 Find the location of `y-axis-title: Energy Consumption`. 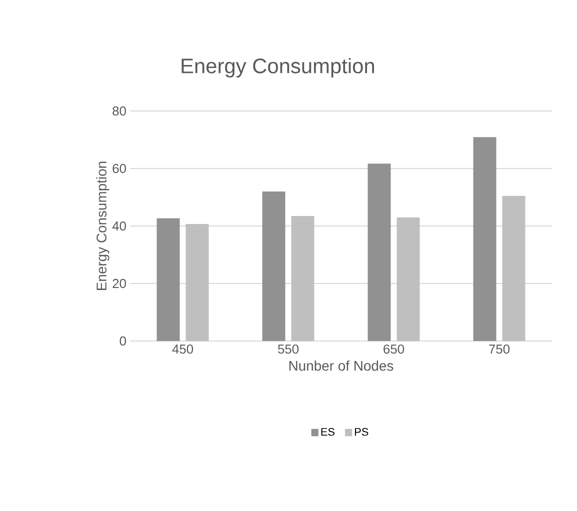

y-axis-title: Energy Consumption is located at coordinates (103, 226).